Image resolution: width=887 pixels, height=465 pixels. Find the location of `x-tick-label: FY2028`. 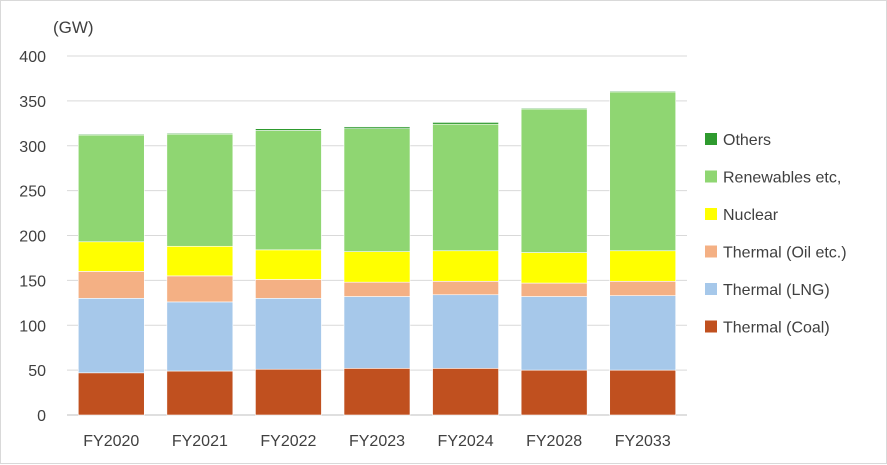

x-tick-label: FY2028 is located at coordinates (554, 441).